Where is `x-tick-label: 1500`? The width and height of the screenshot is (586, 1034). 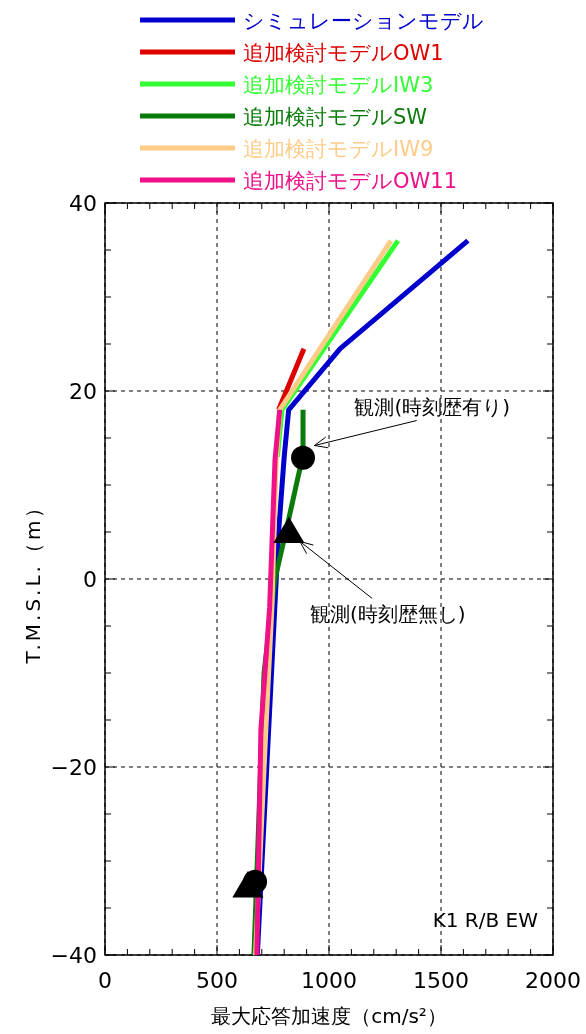 x-tick-label: 1500 is located at coordinates (441, 980).